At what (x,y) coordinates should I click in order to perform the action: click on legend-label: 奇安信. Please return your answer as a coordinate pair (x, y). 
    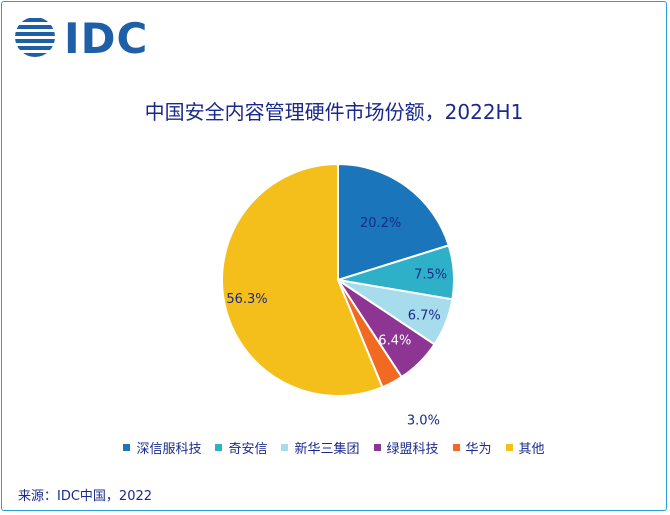
    Looking at the image, I should click on (248, 449).